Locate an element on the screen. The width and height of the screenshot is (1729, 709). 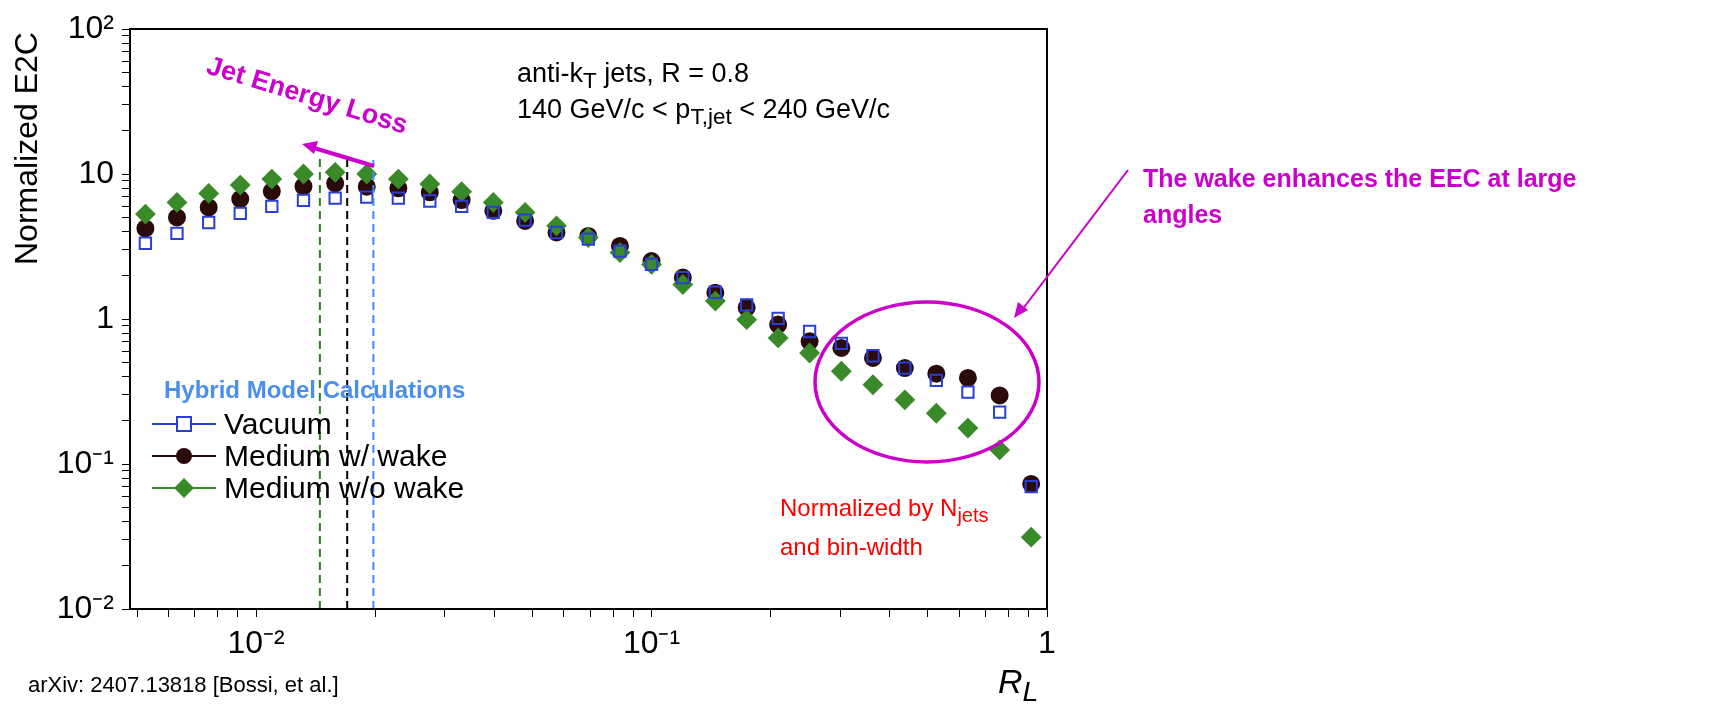
annotation: 140 GeV/c < p$_{T,jet}$ < 240 GeV/c is located at coordinates (703, 112).